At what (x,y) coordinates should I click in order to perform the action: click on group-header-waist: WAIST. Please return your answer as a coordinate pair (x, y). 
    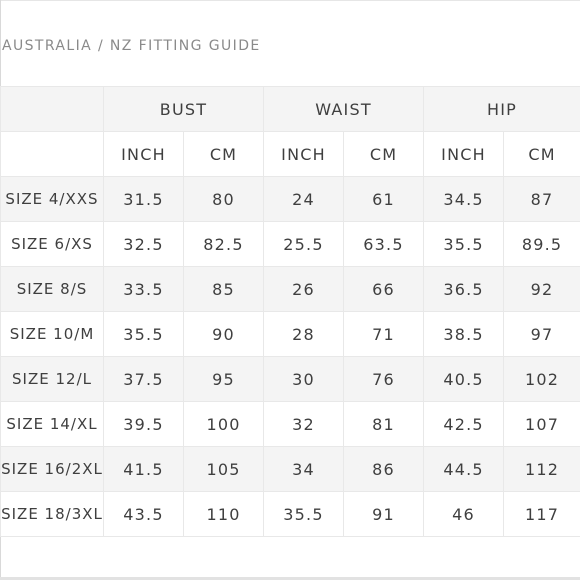
    Looking at the image, I should click on (344, 109).